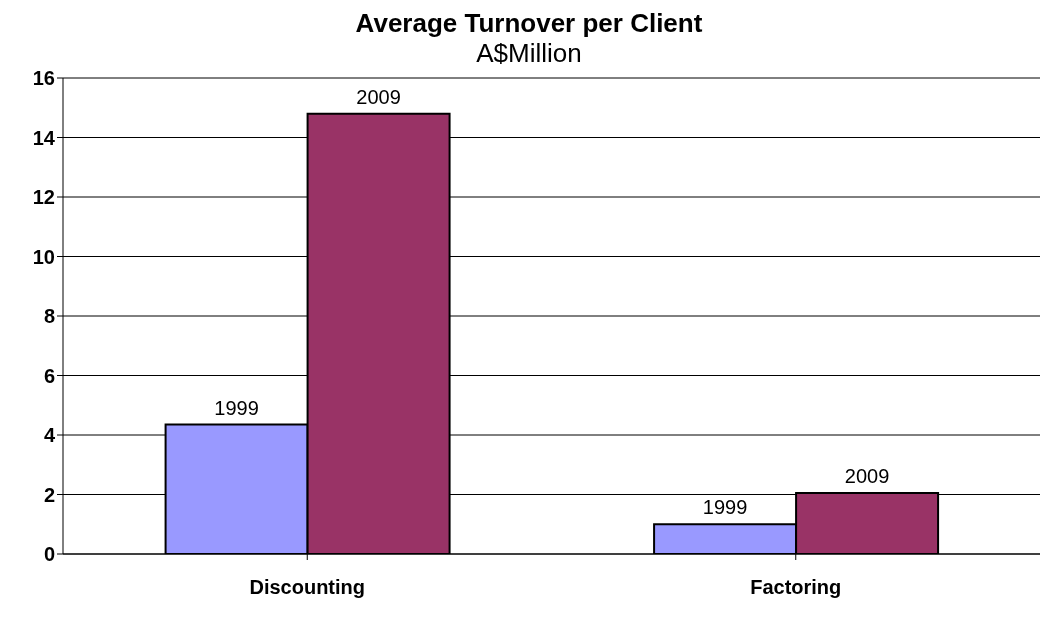  Describe the element at coordinates (529, 53) in the screenshot. I see `chart-subtitle: A$Million` at that location.